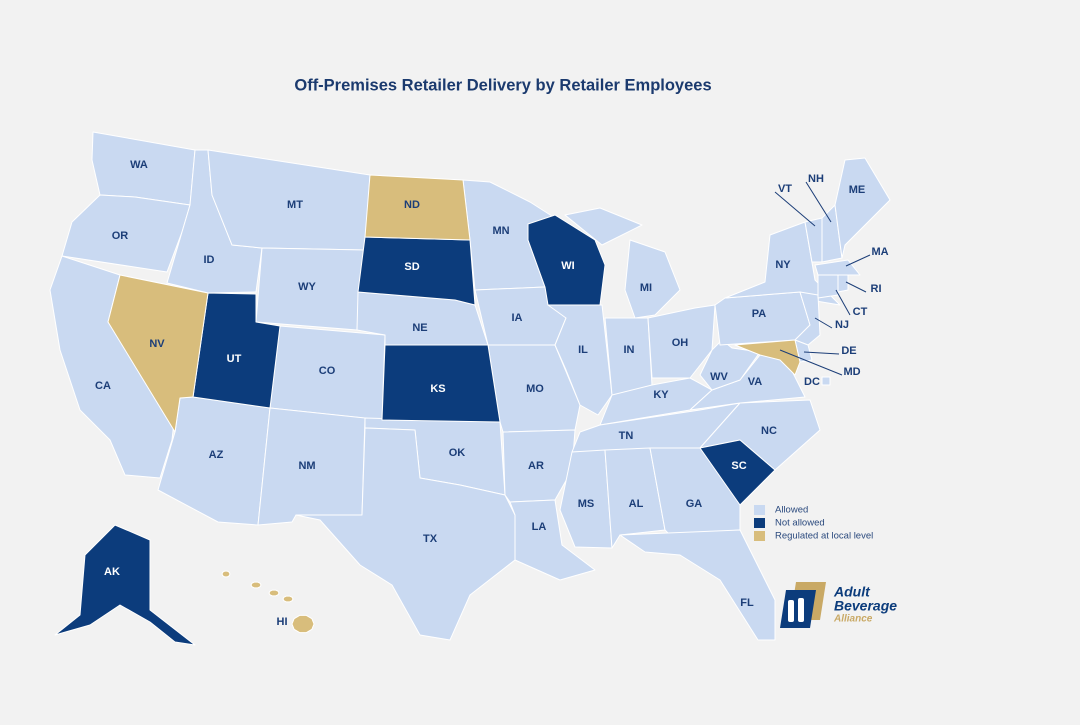 The width and height of the screenshot is (1080, 725). Describe the element at coordinates (517, 318) in the screenshot. I see `state-label: IA` at that location.